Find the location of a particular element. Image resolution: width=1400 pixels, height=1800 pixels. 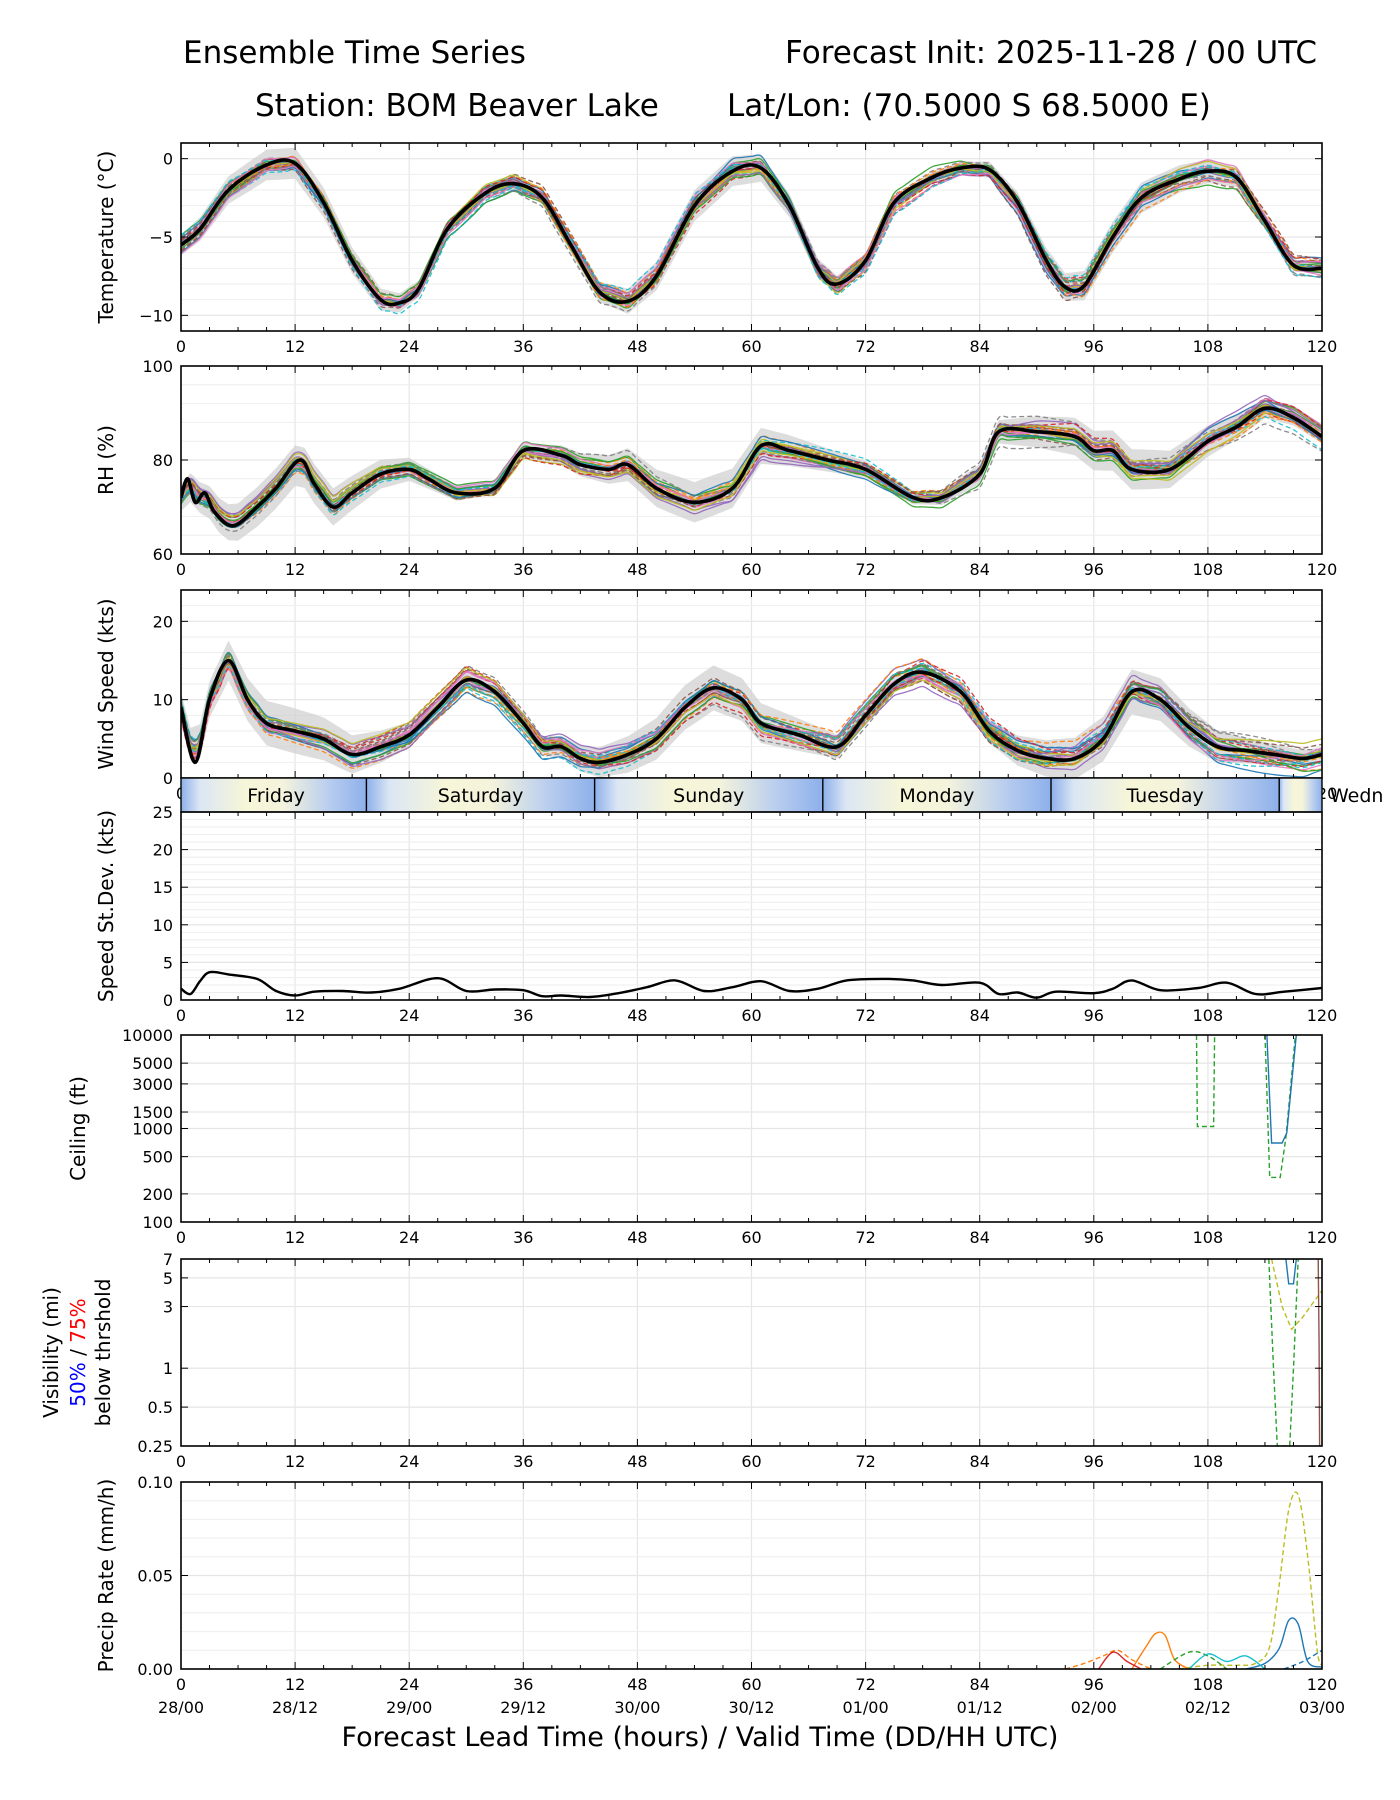

day-label: Friday is located at coordinates (276, 796).